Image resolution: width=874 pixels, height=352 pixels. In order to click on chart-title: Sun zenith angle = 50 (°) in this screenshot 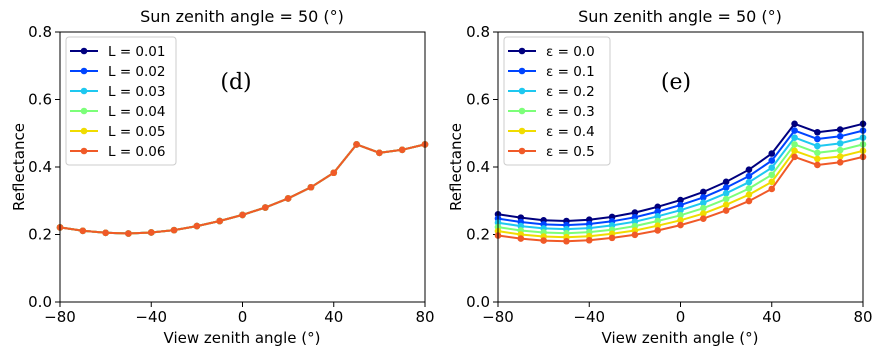, I will do `click(680, 16)`.